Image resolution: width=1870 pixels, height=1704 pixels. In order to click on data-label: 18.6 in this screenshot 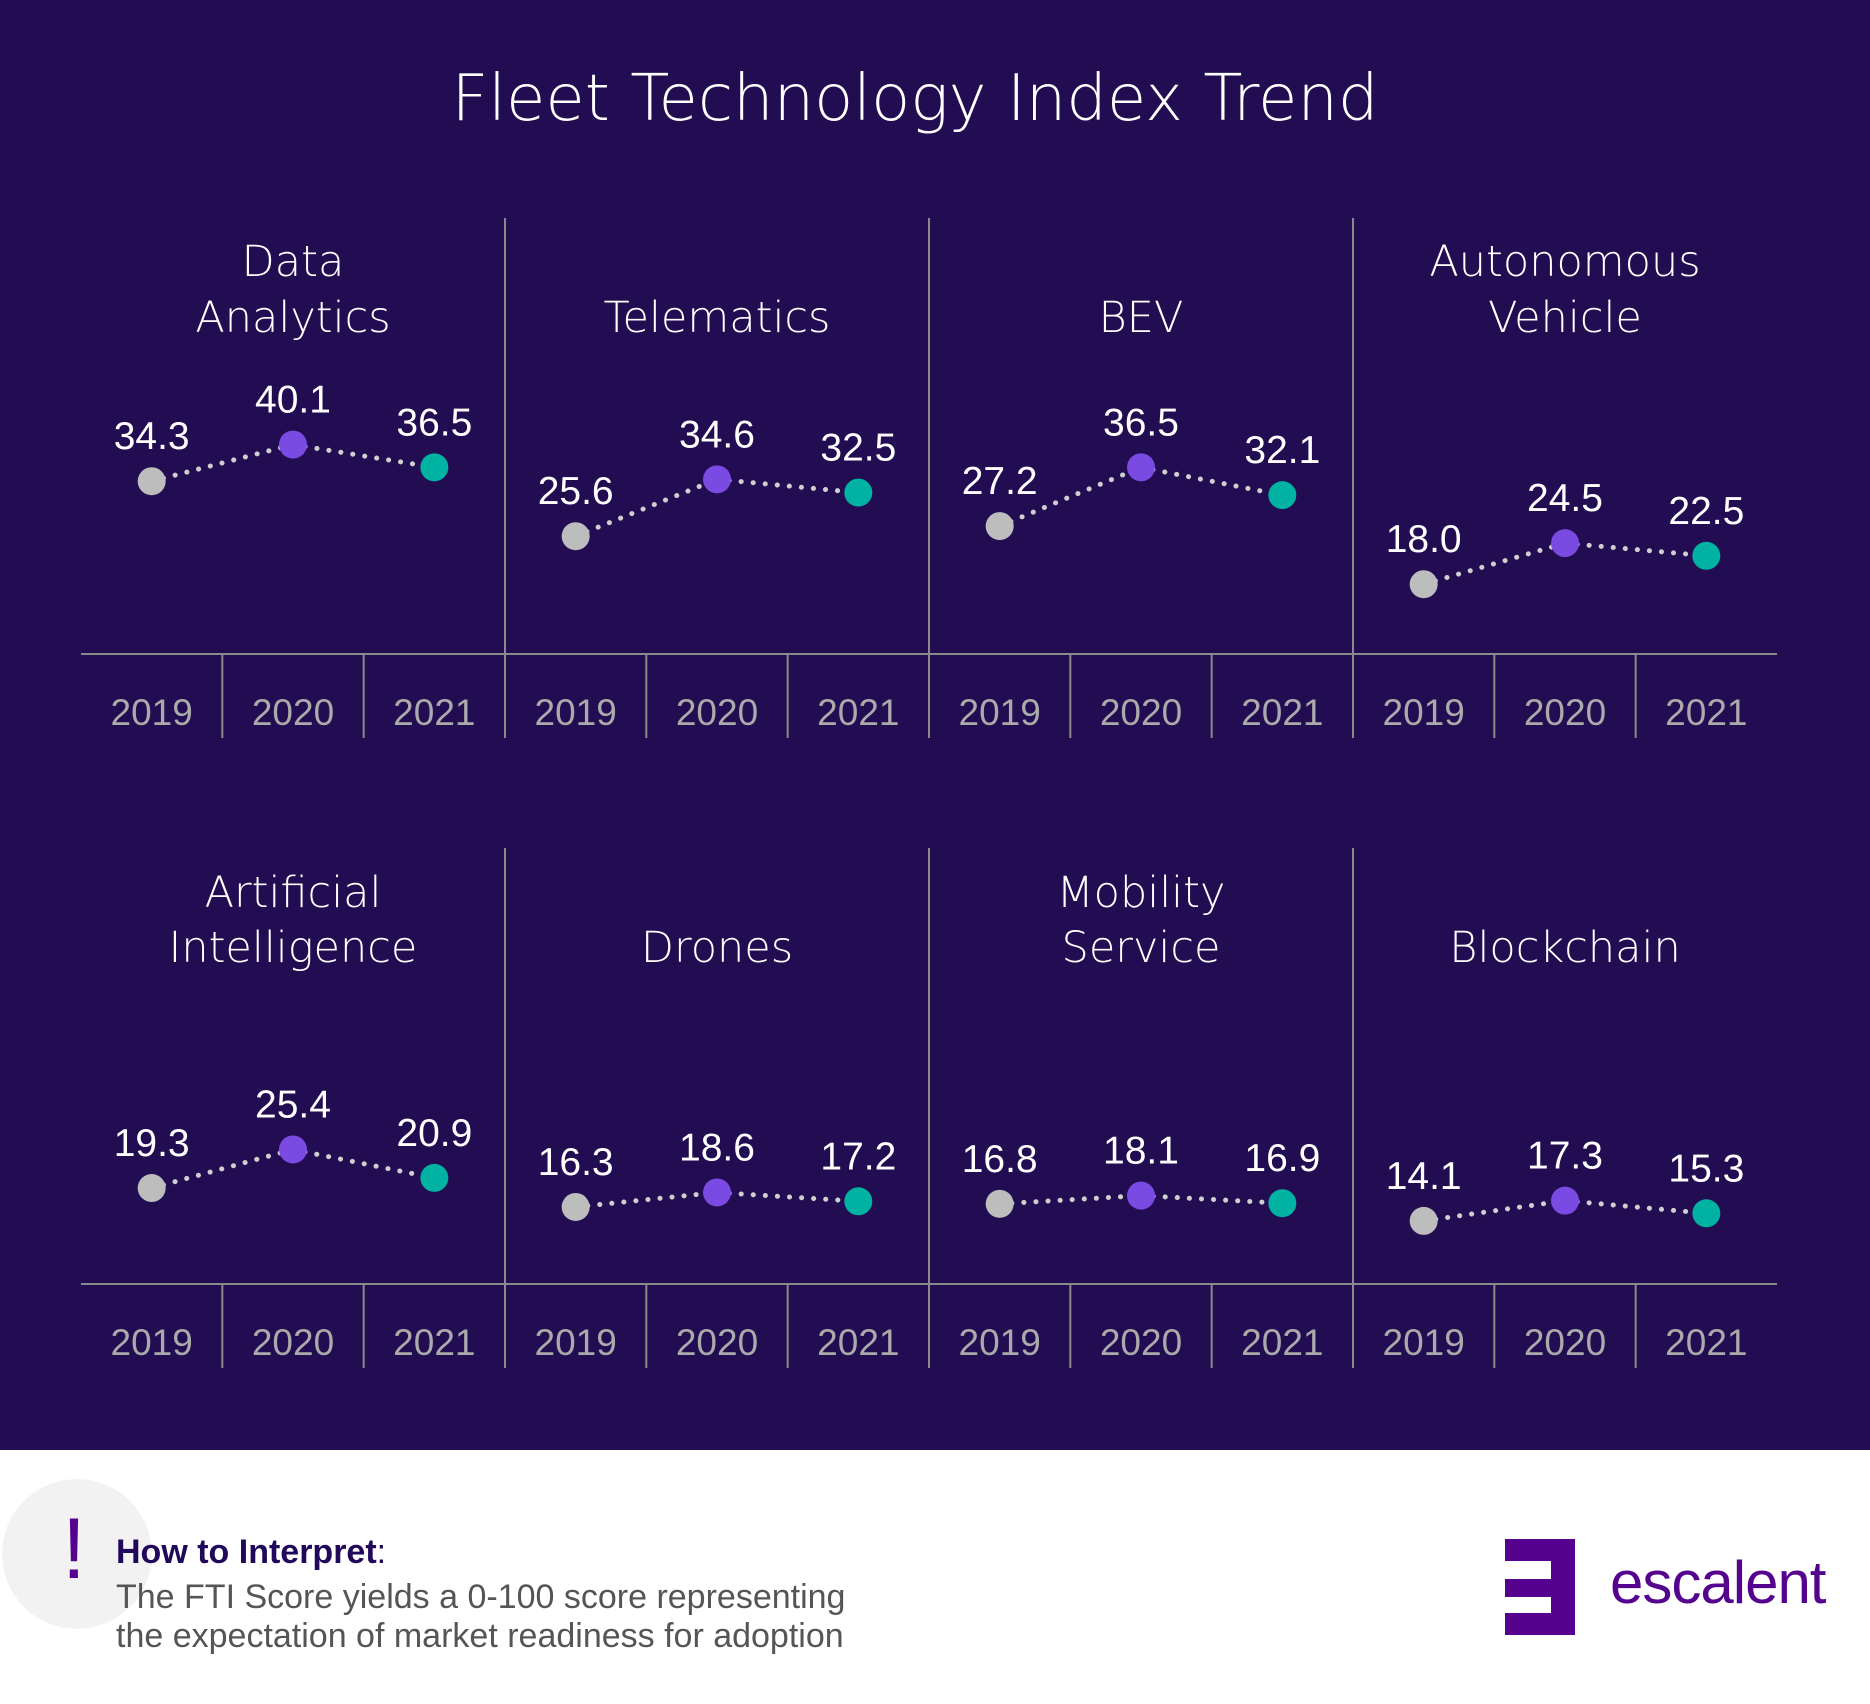, I will do `click(717, 1147)`.